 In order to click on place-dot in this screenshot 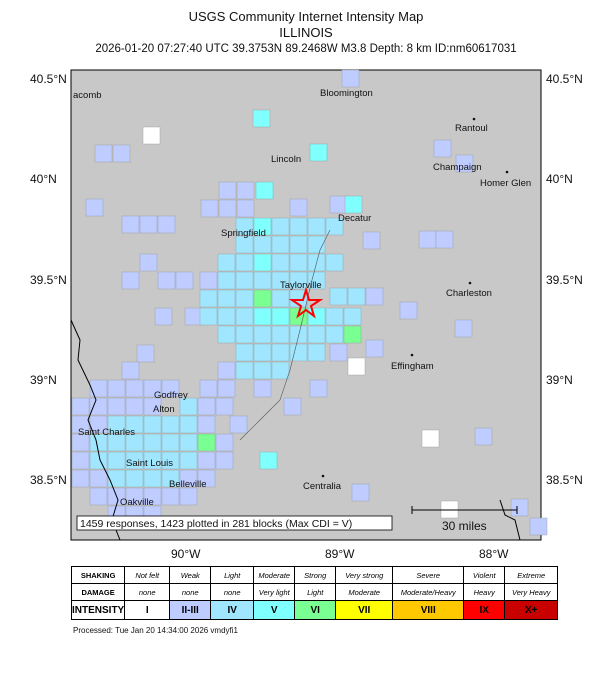, I will do `click(474, 119)`.